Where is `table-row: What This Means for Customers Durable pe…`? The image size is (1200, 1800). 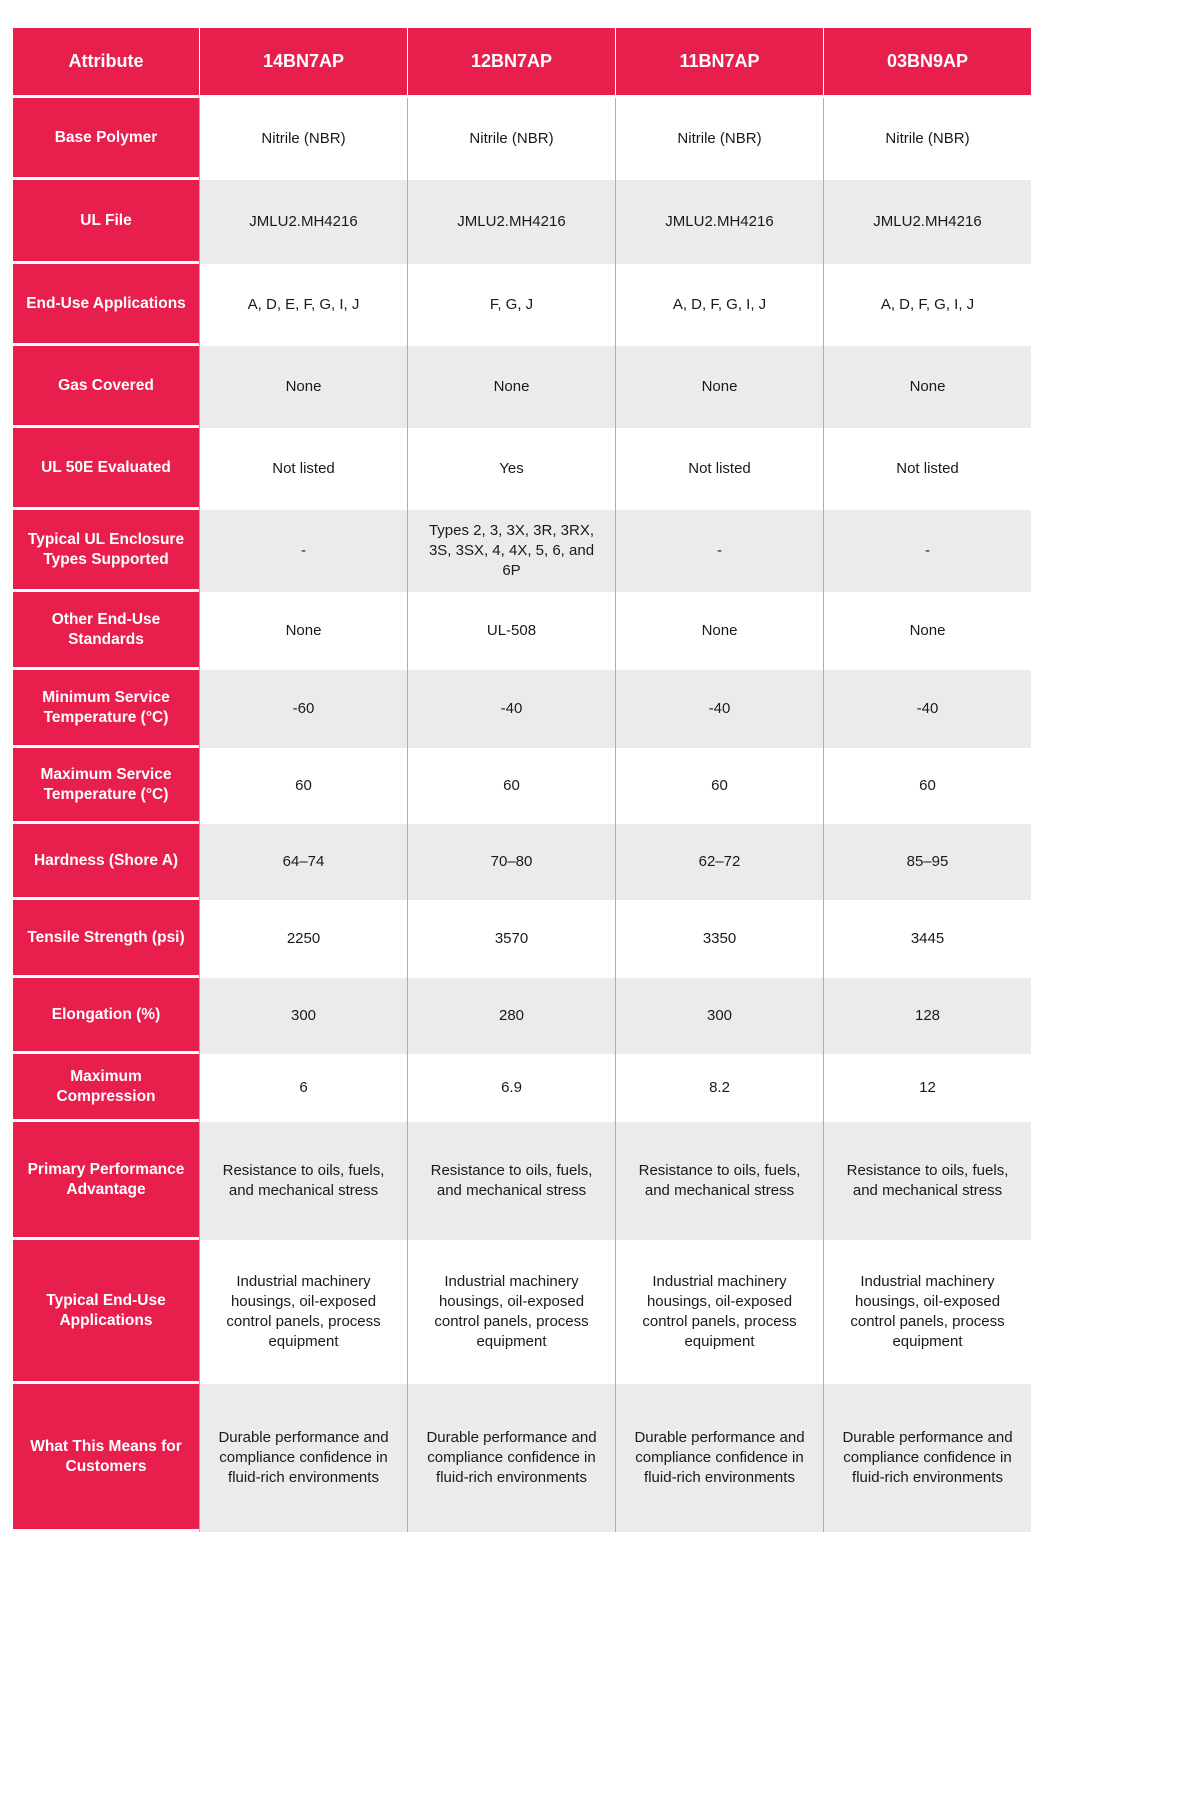
table-row: What This Means for Customers Durable pe… is located at coordinates (522, 1458).